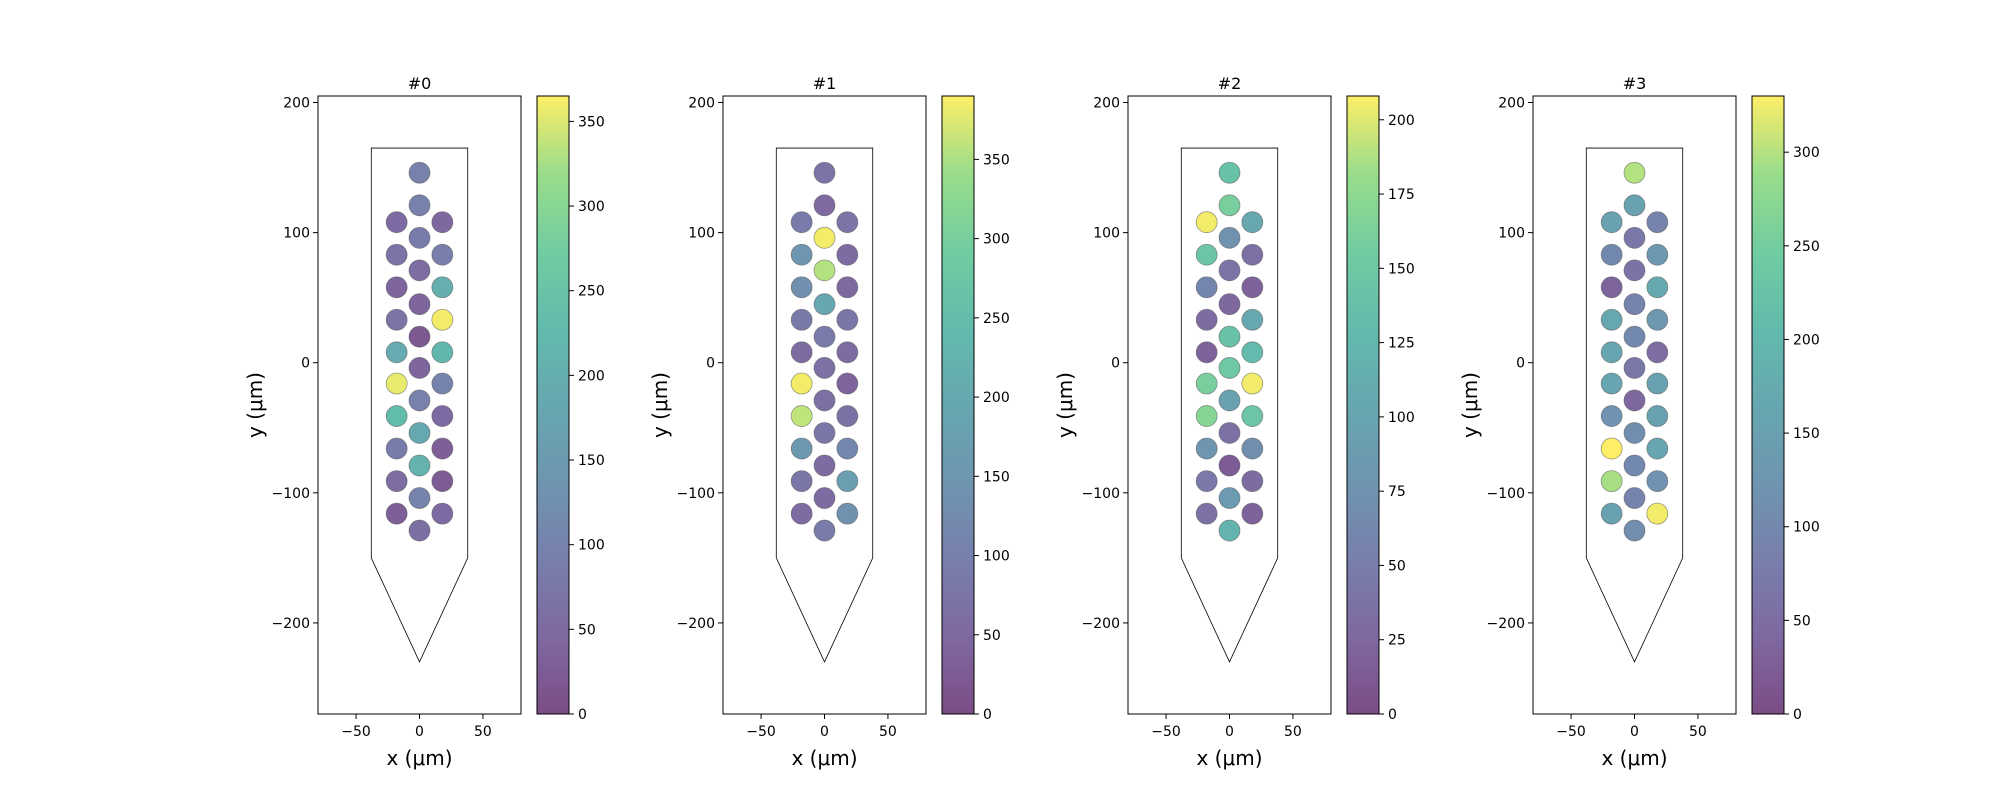  I want to click on colorbar-tick-label: 25, so click(1397, 641).